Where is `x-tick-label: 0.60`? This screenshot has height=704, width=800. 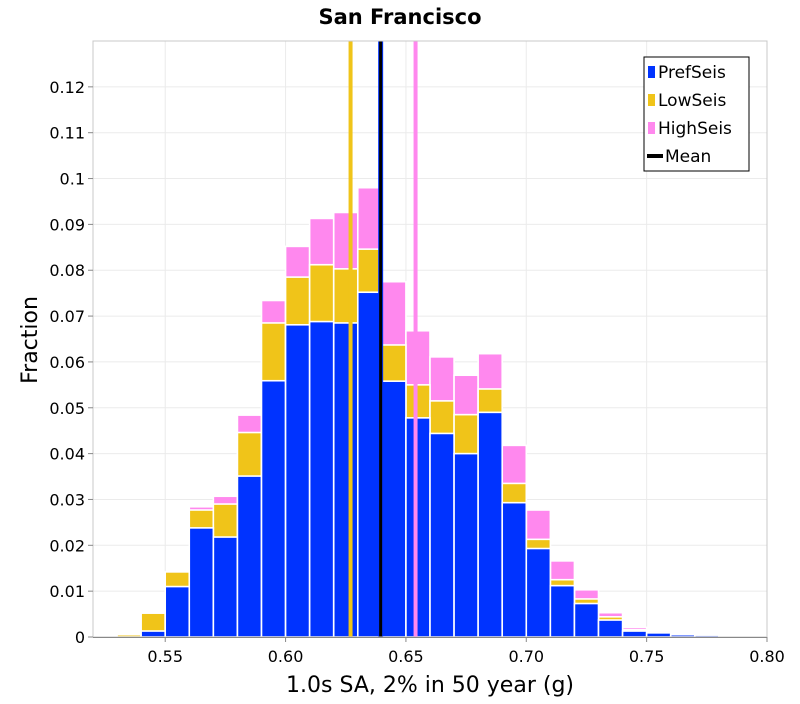 x-tick-label: 0.60 is located at coordinates (286, 656).